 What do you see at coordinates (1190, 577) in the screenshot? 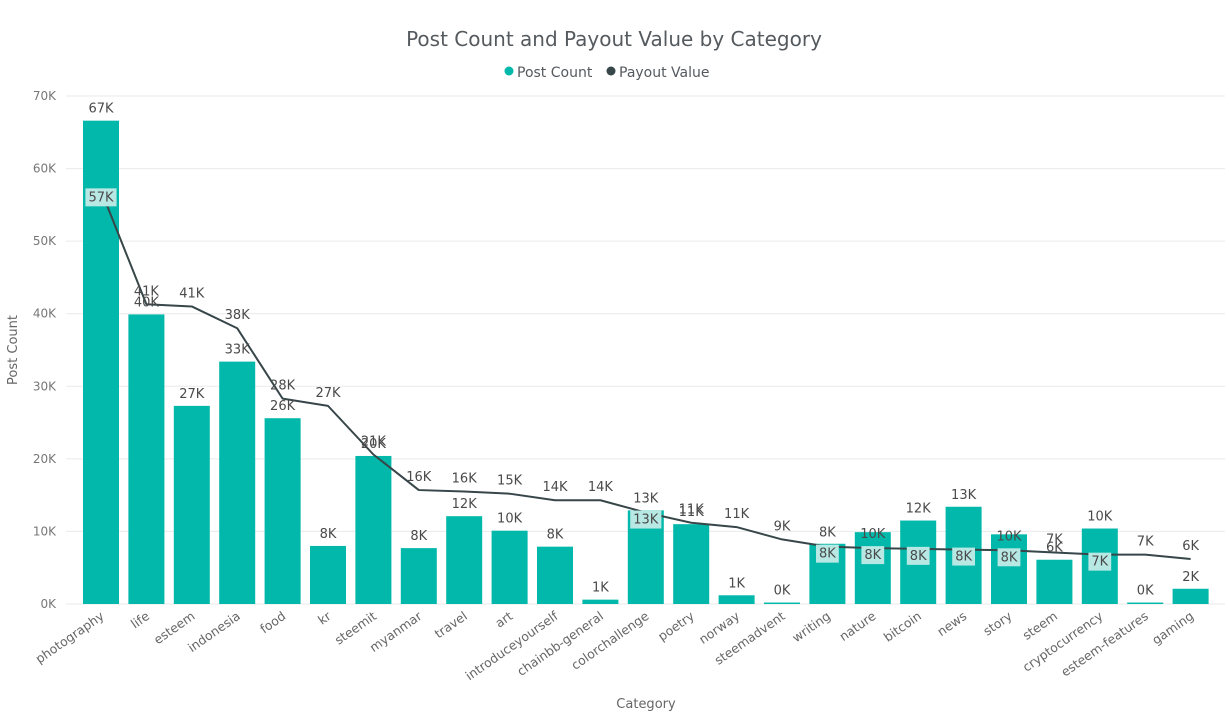
I see `bar-value-label: 2K` at bounding box center [1190, 577].